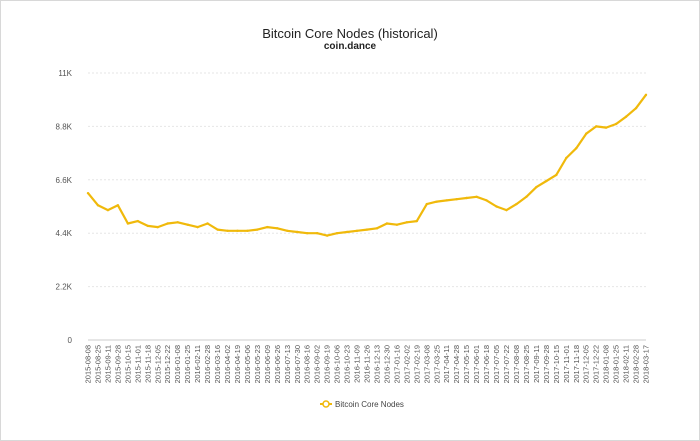 Image resolution: width=700 pixels, height=441 pixels. What do you see at coordinates (97, 364) in the screenshot?
I see `x-tick-label: 2015-08-25` at bounding box center [97, 364].